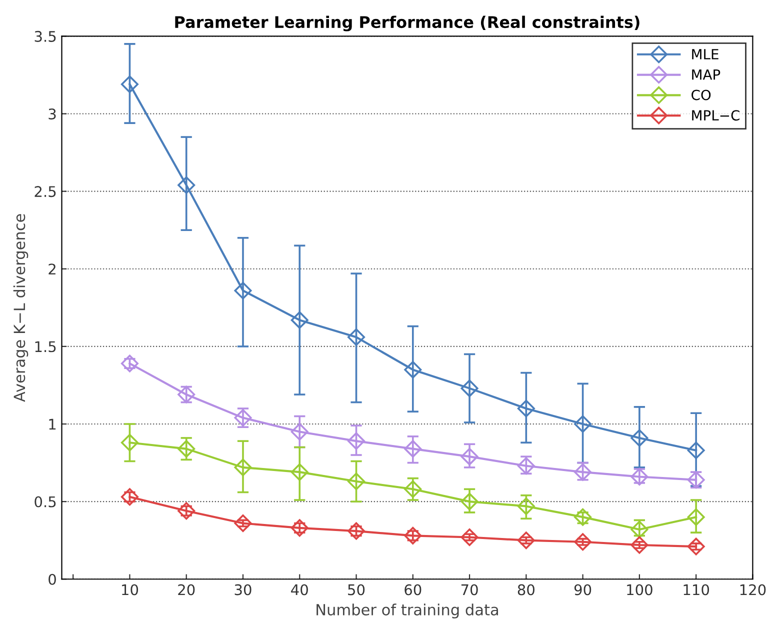  What do you see at coordinates (356, 590) in the screenshot?
I see `x-tick-label: 50` at bounding box center [356, 590].